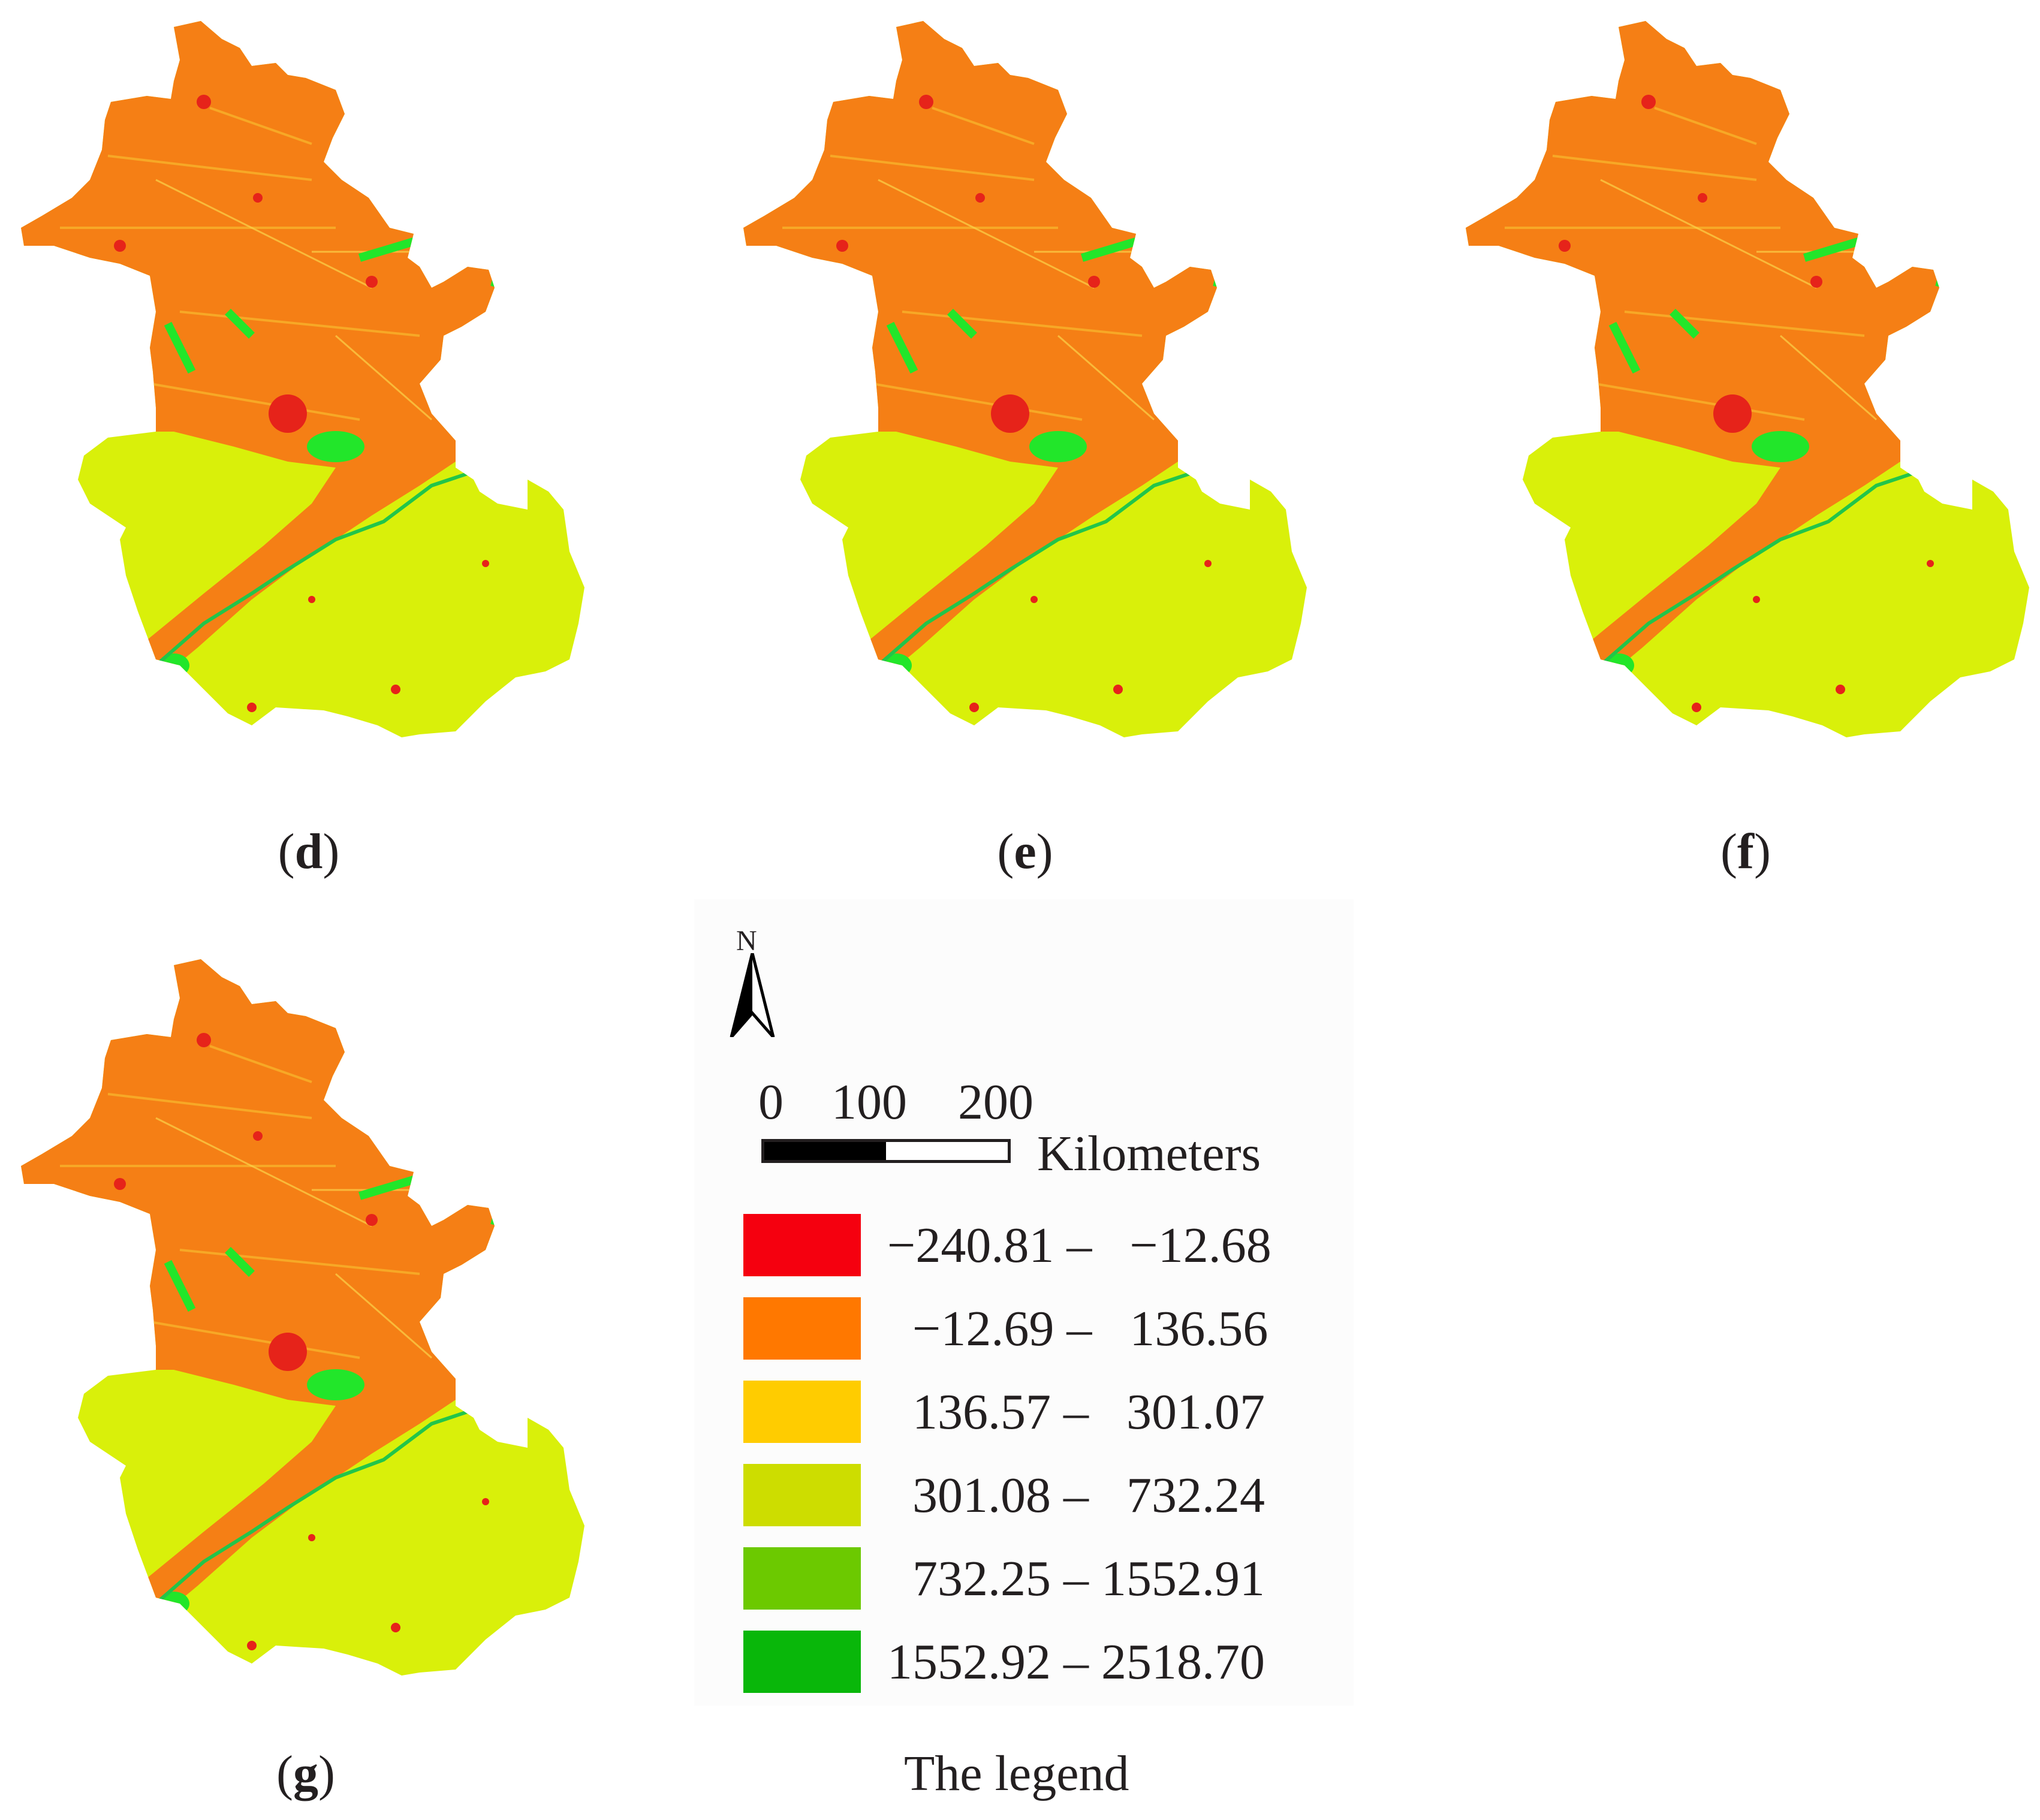  I want to click on caption-e: (e), so click(1025, 852).